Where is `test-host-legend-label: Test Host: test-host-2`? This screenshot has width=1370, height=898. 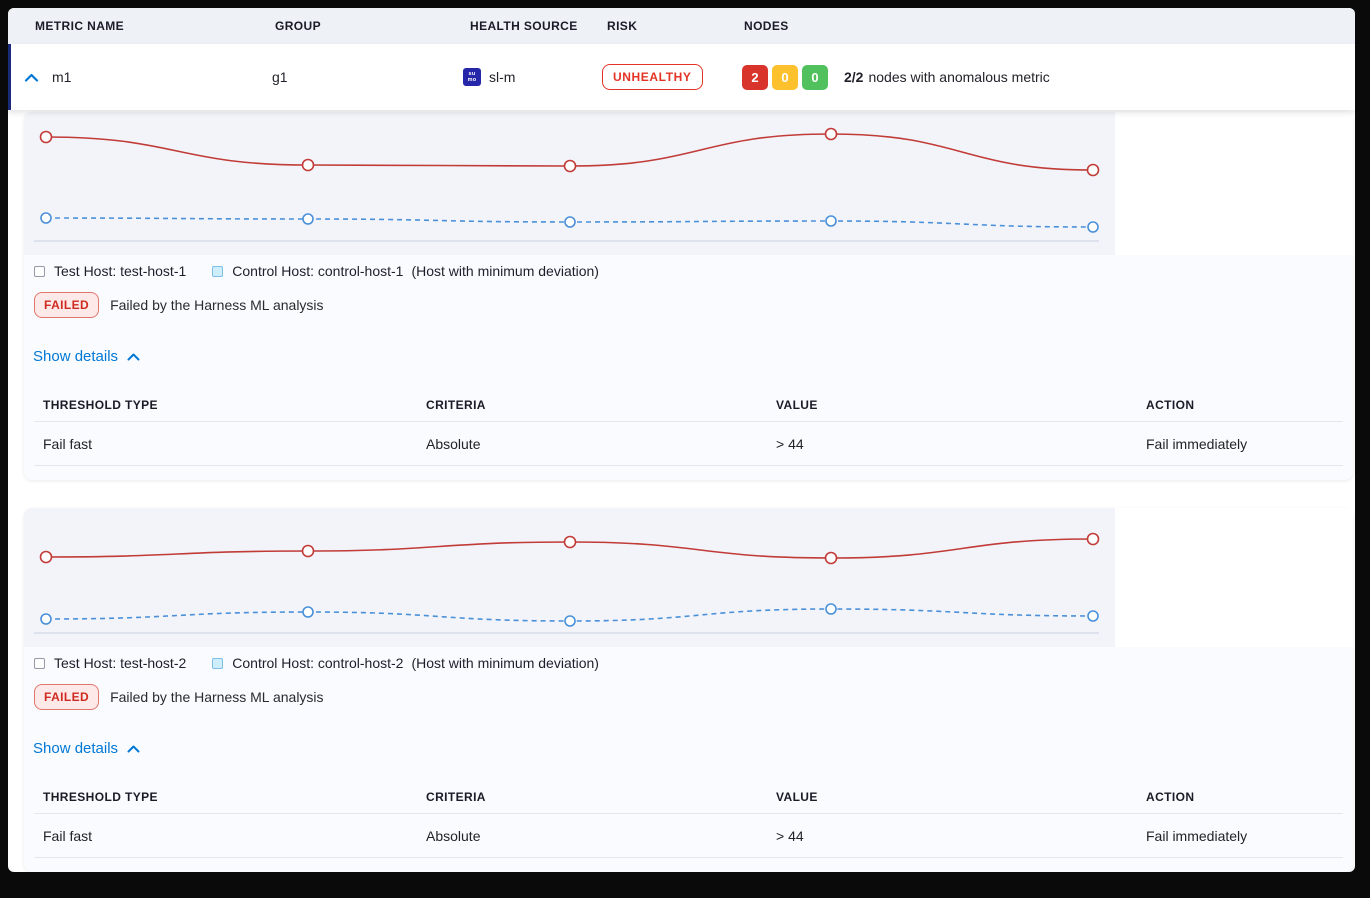
test-host-legend-label: Test Host: test-host-2 is located at coordinates (120, 663).